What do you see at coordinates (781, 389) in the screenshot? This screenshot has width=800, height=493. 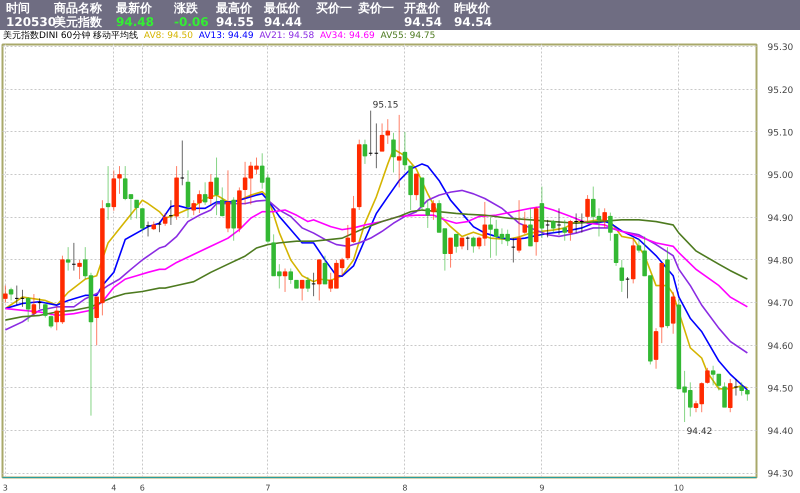 I see `y-tick-label: 94.50` at bounding box center [781, 389].